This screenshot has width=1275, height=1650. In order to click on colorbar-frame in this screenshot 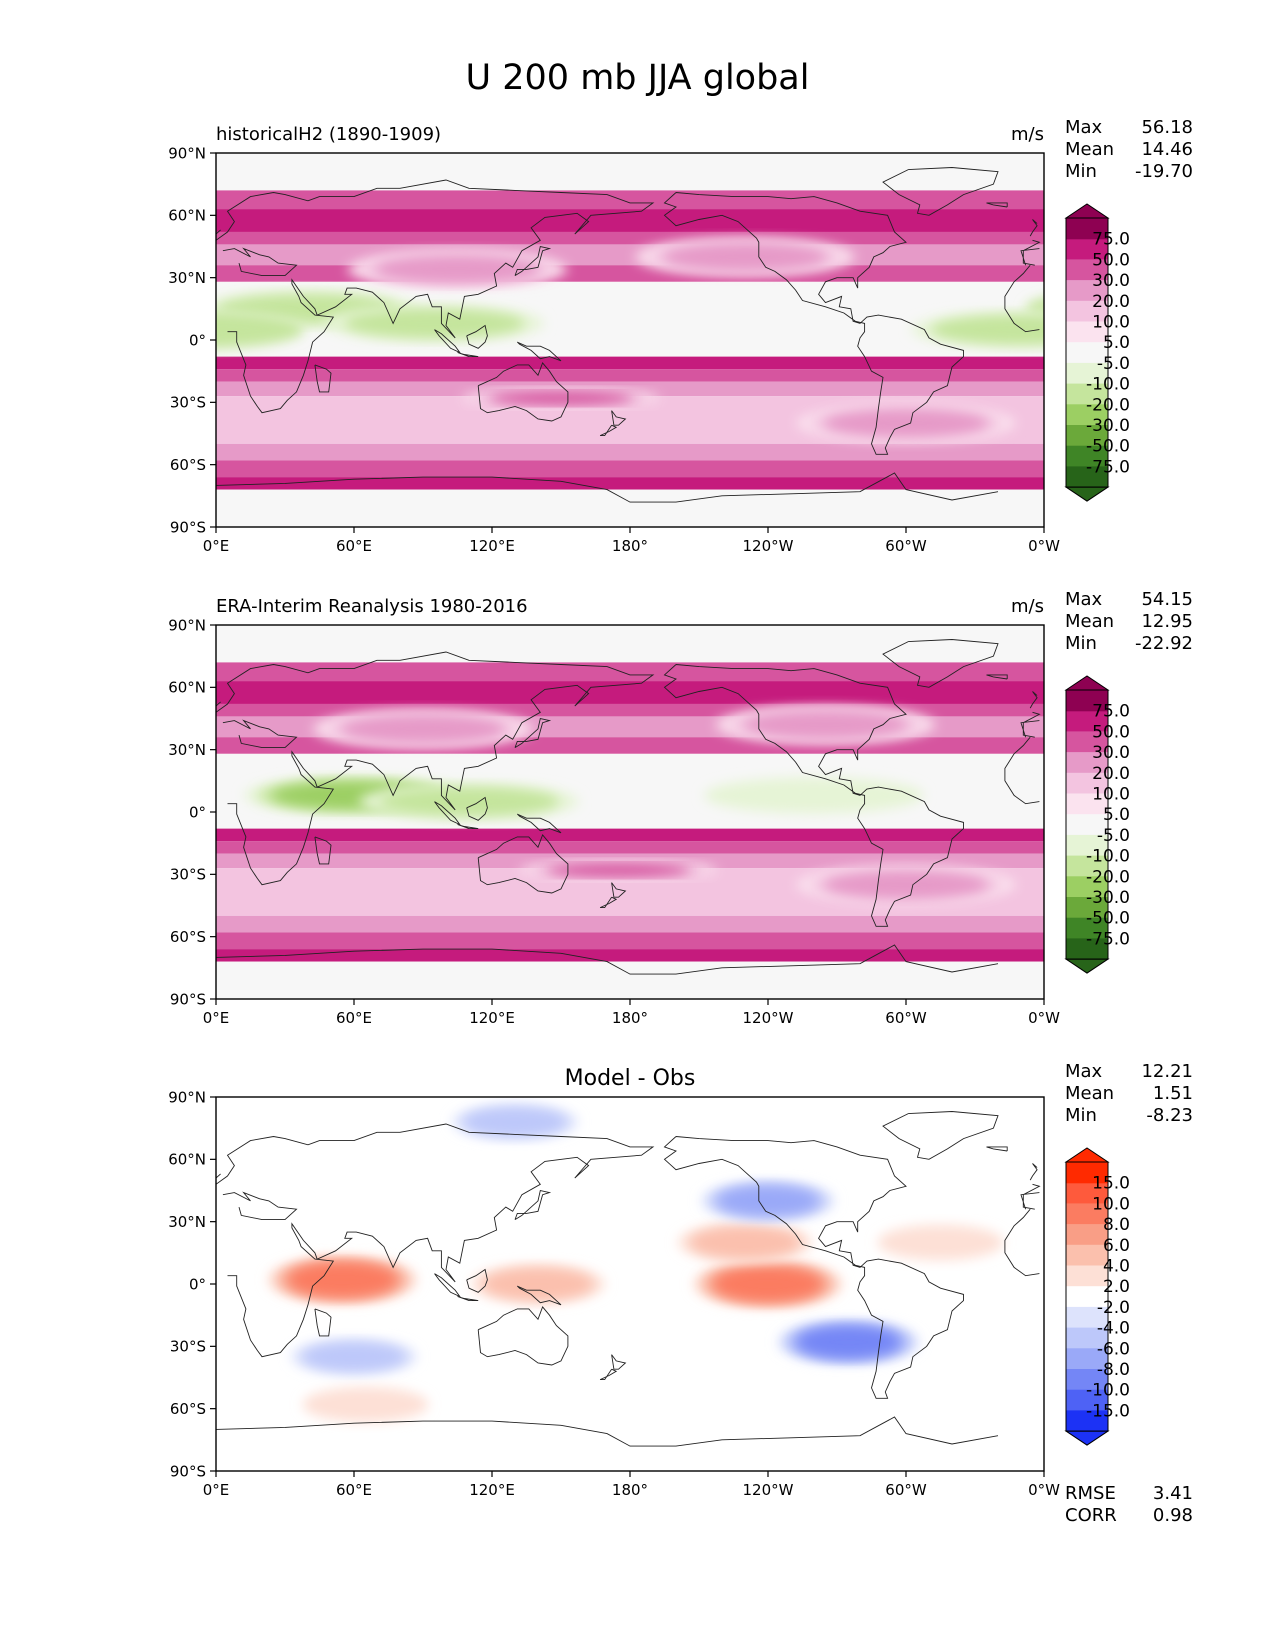, I will do `click(1087, 352)`.